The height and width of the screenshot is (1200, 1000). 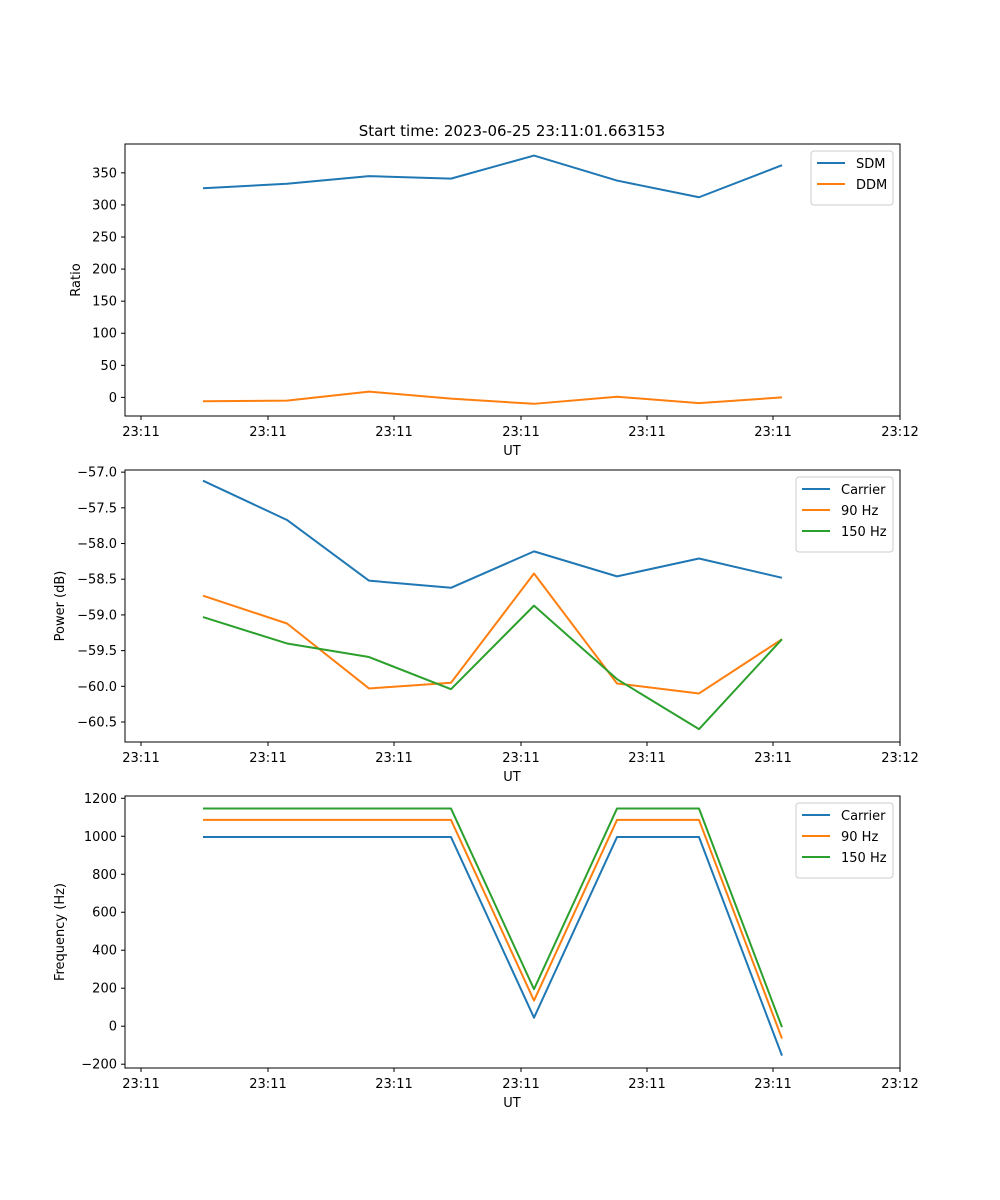 I want to click on legend-label: DDM, so click(x=871, y=185).